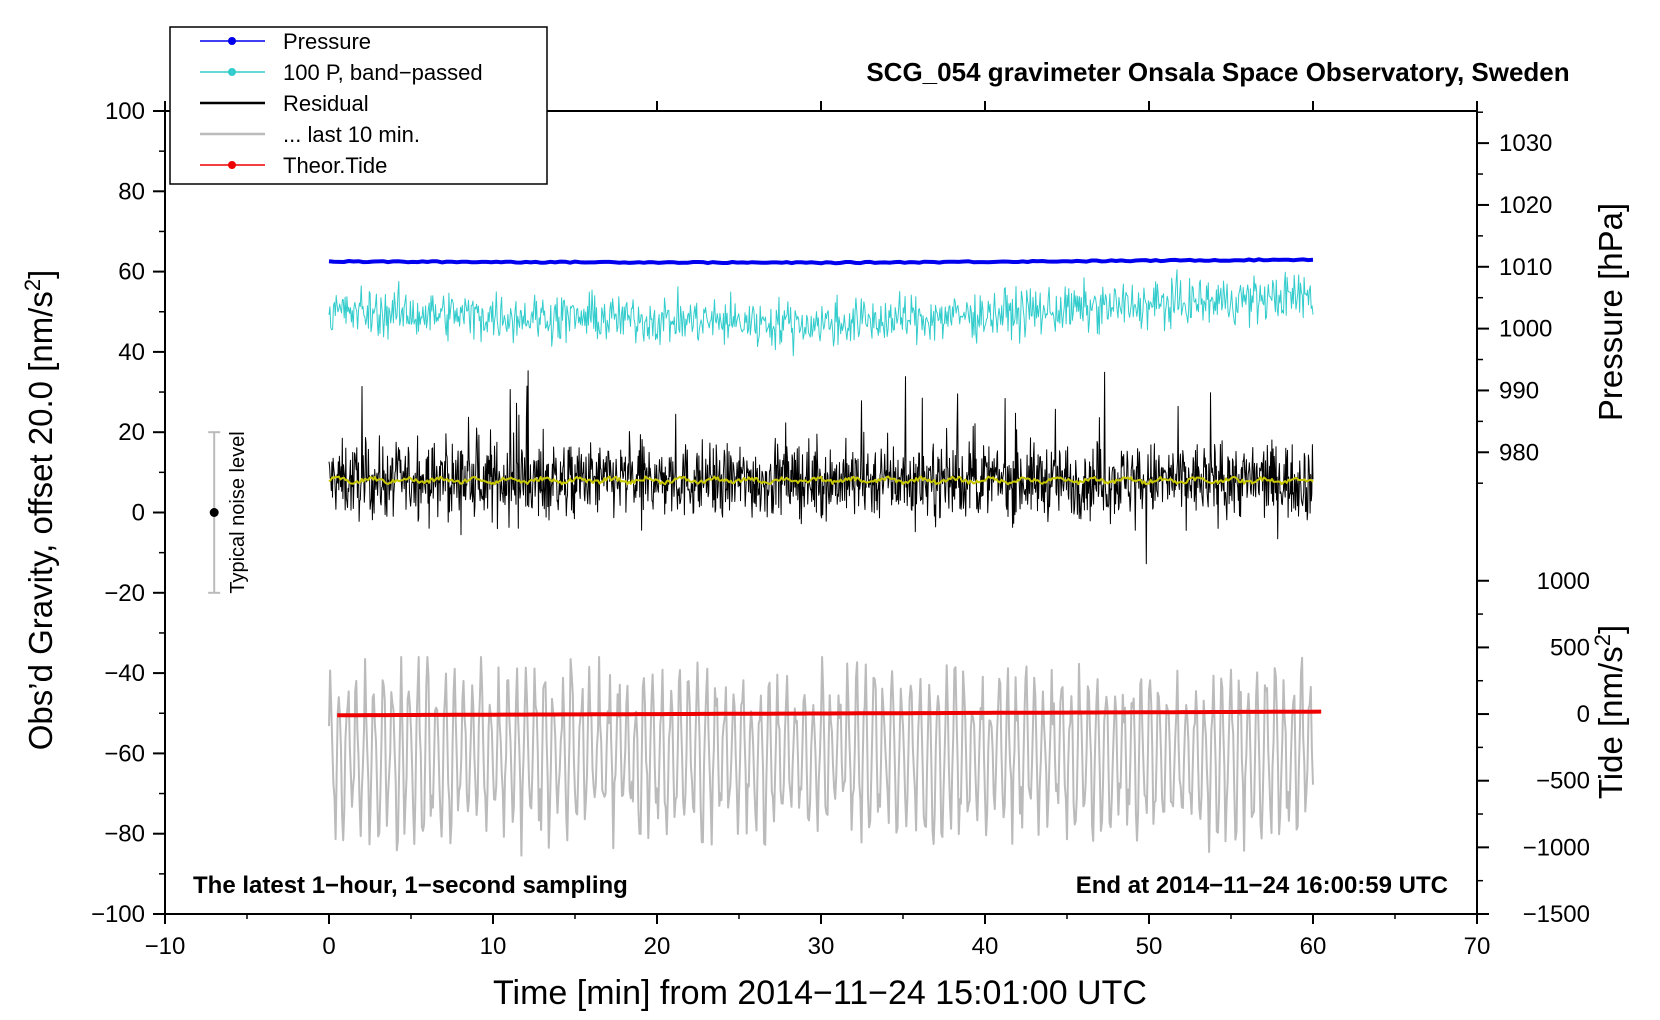 Image resolution: width=1660 pixels, height=1020 pixels. Describe the element at coordinates (1477, 946) in the screenshot. I see `x-tick-label: 70` at that location.